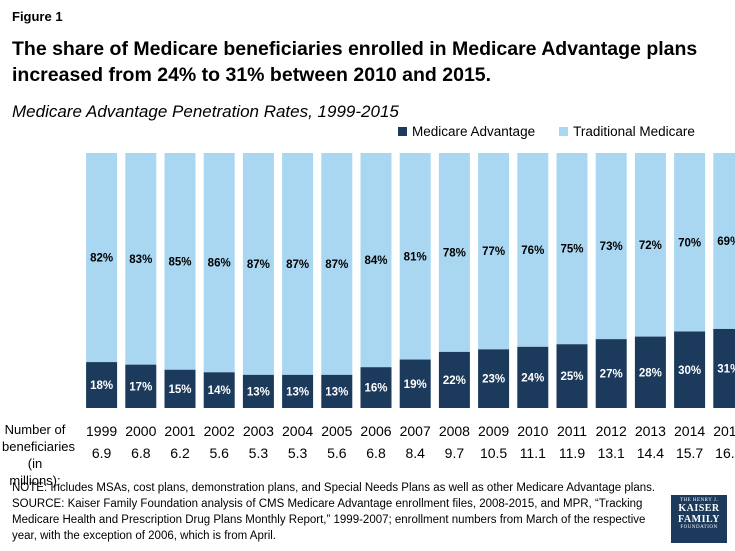  I want to click on data-label-medicare-advantage: 16%, so click(375, 389).